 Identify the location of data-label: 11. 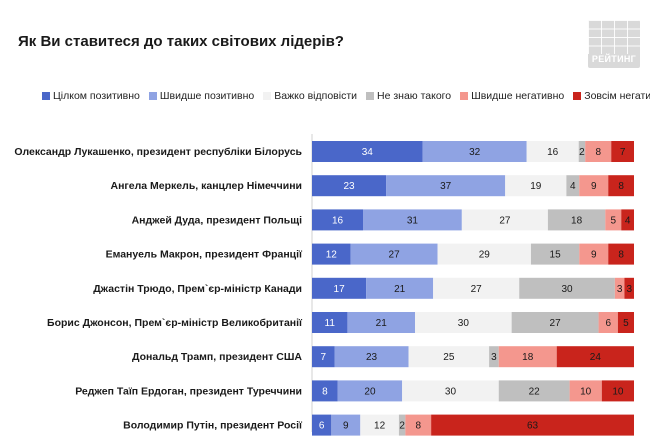
(330, 323).